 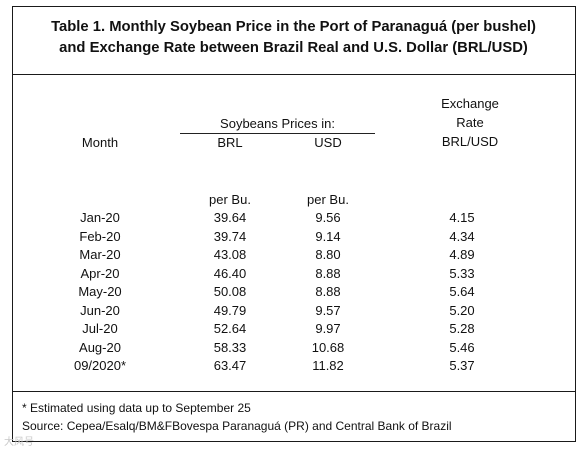 What do you see at coordinates (230, 254) in the screenshot?
I see `brl-cell: 43.08` at bounding box center [230, 254].